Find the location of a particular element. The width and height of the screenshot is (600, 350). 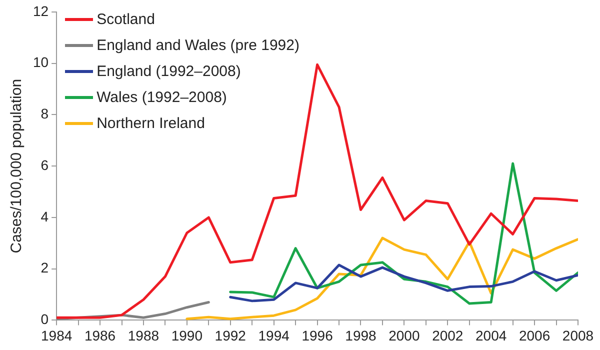

y-tick-label: 2 is located at coordinates (44, 268).